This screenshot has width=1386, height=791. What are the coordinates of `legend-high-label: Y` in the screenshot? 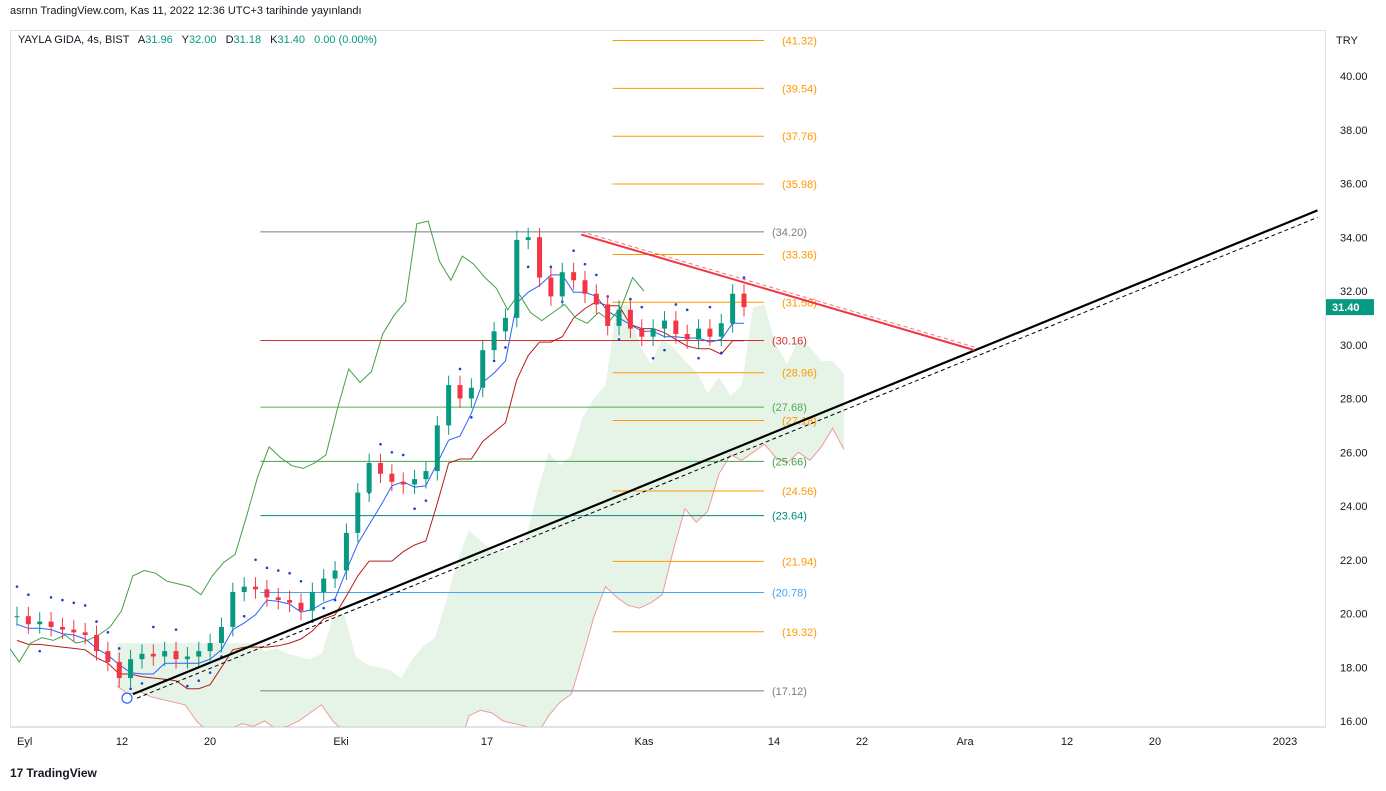 It's located at (185, 40).